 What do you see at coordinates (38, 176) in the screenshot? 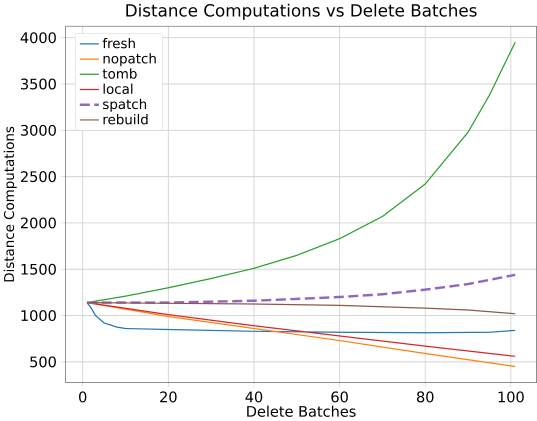
I see `y-tick-label: 2500` at bounding box center [38, 176].